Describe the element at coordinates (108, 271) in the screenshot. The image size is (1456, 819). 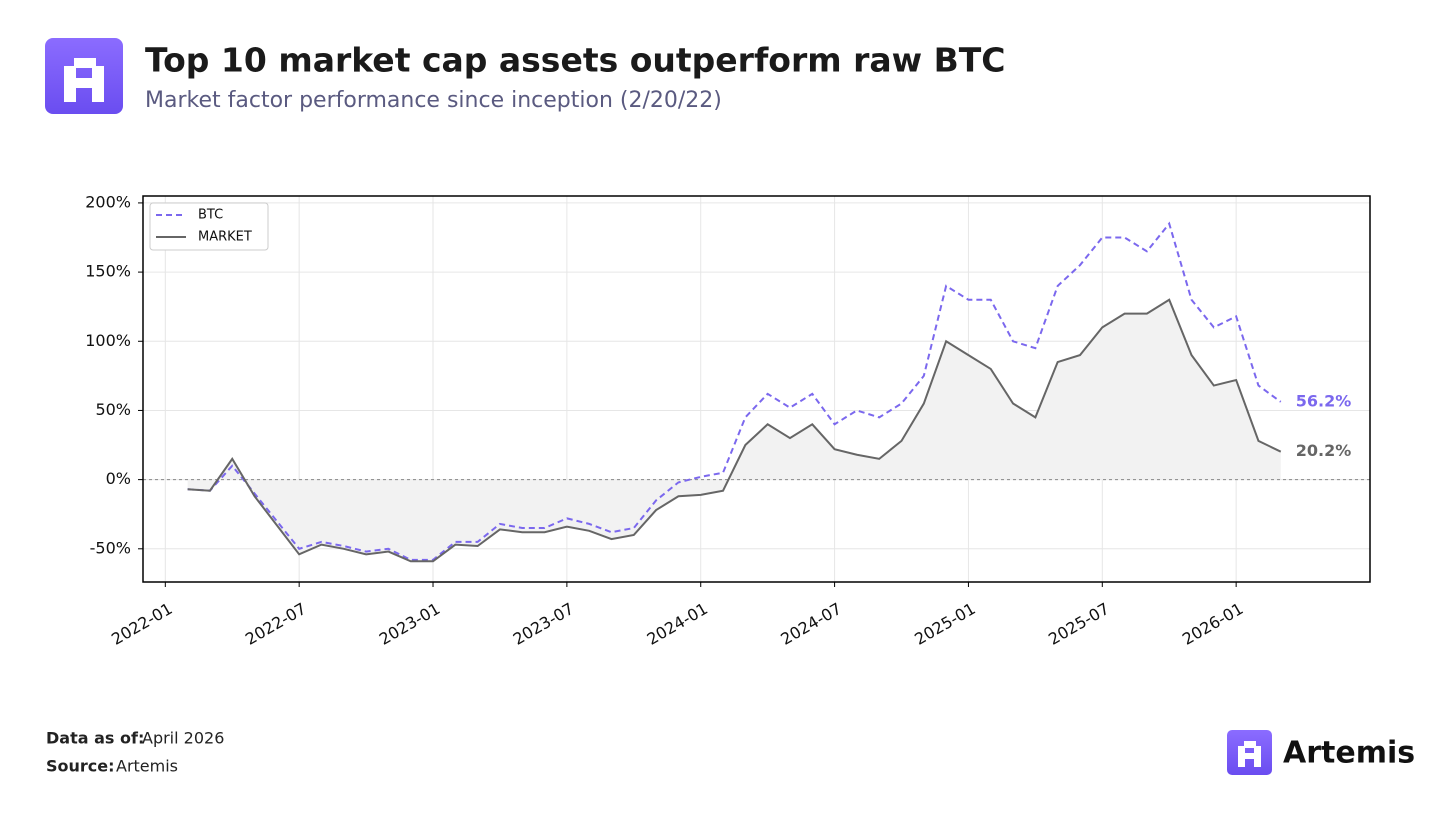
I see `y-tick-label: 150%` at that location.